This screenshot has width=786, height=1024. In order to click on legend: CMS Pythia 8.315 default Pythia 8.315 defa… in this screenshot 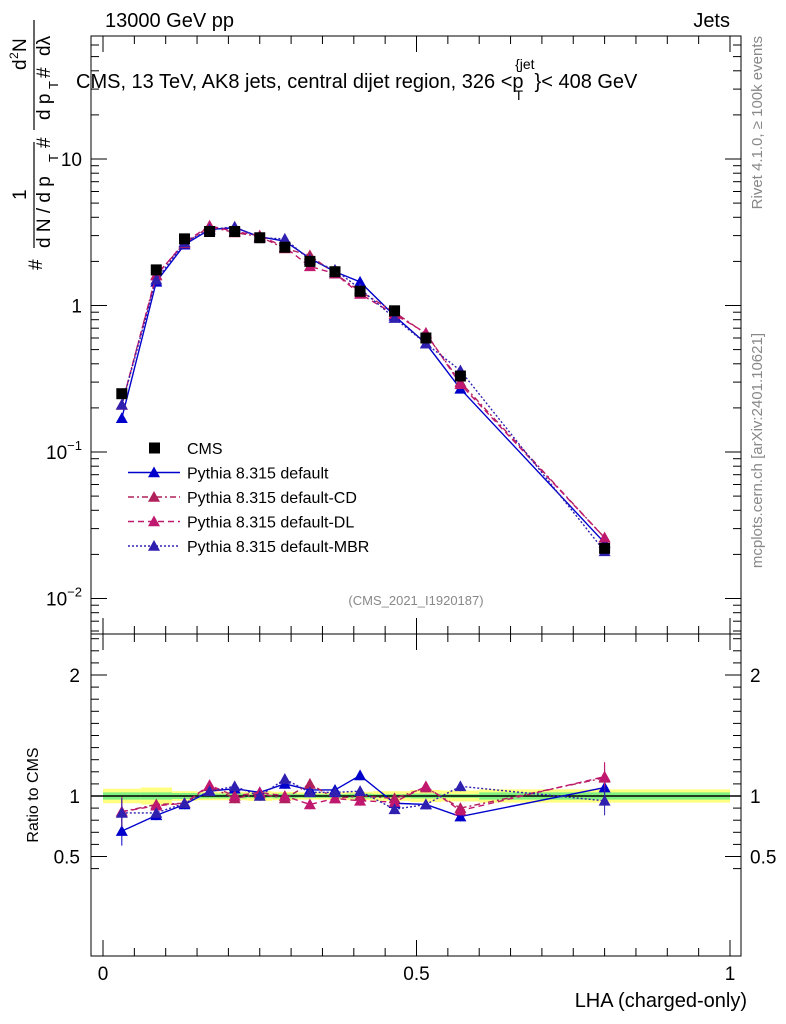, I will do `click(248, 498)`.